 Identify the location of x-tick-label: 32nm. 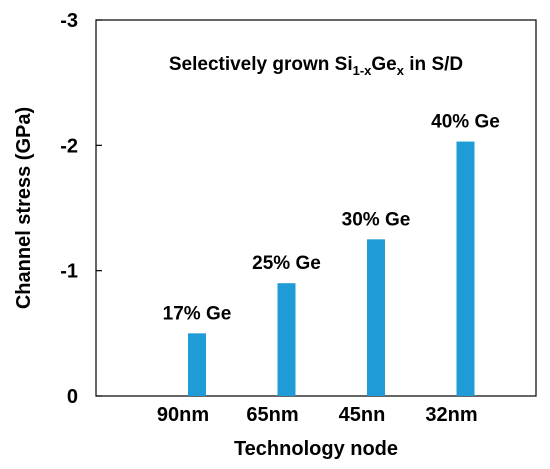
(451, 415).